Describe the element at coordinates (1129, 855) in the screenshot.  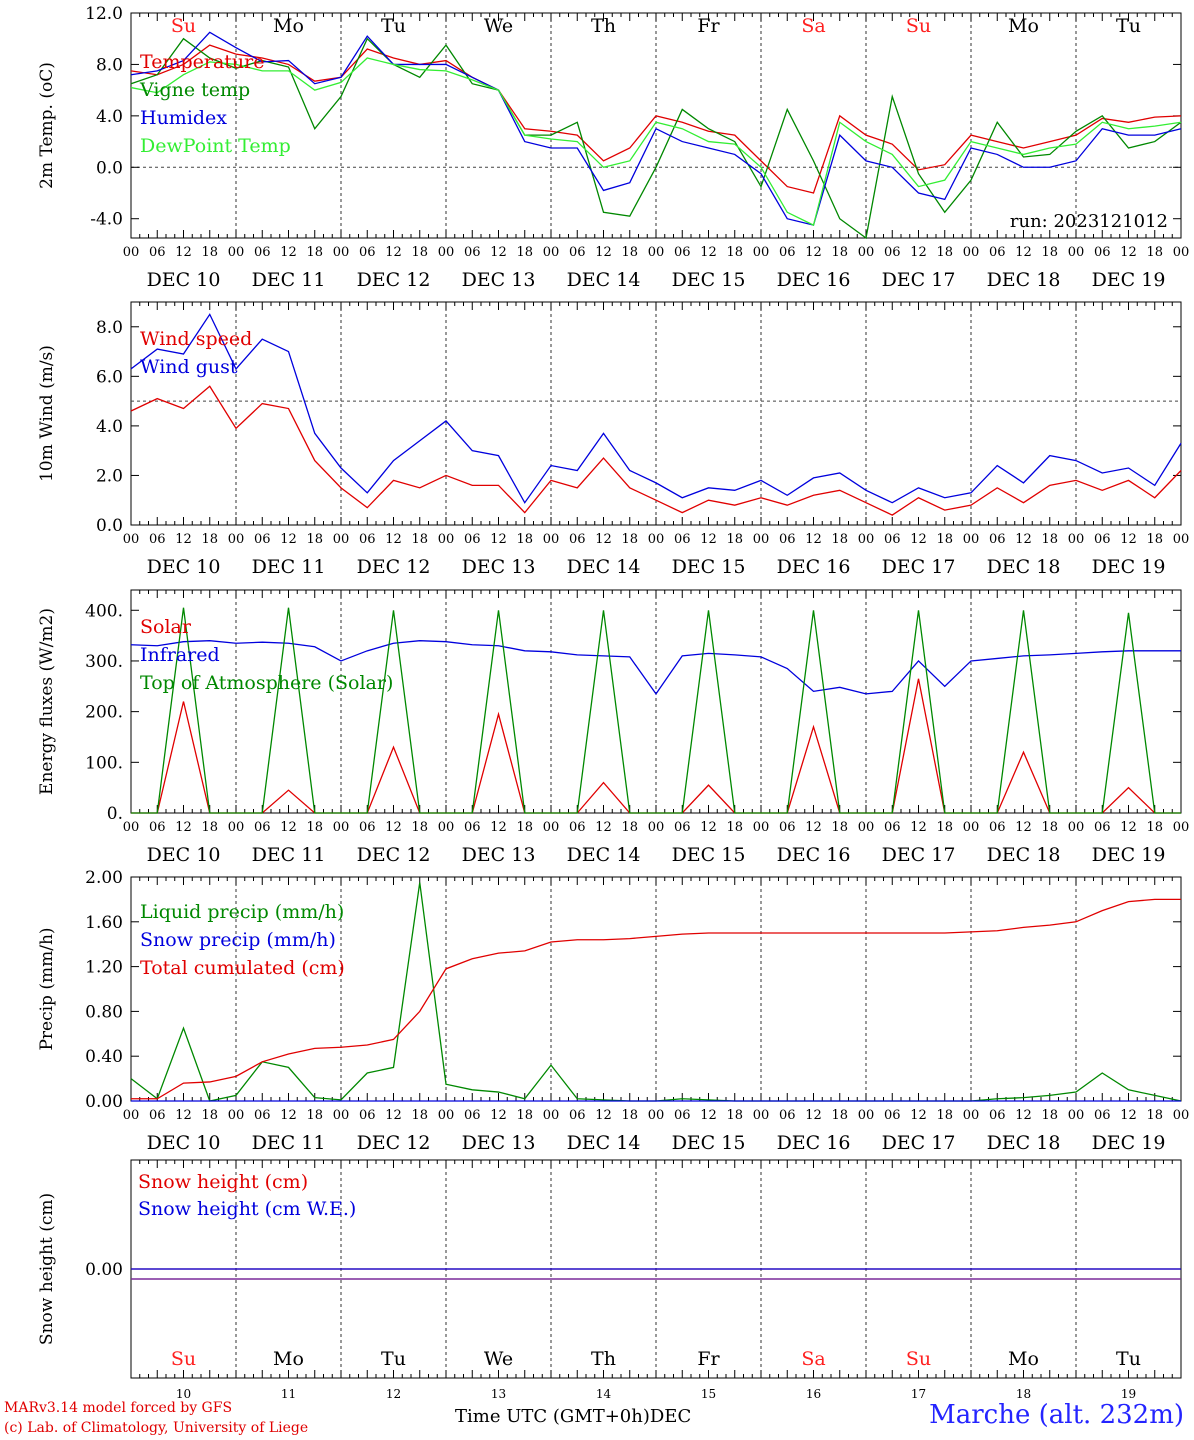
I see `day-date-label: DEC 19` at that location.